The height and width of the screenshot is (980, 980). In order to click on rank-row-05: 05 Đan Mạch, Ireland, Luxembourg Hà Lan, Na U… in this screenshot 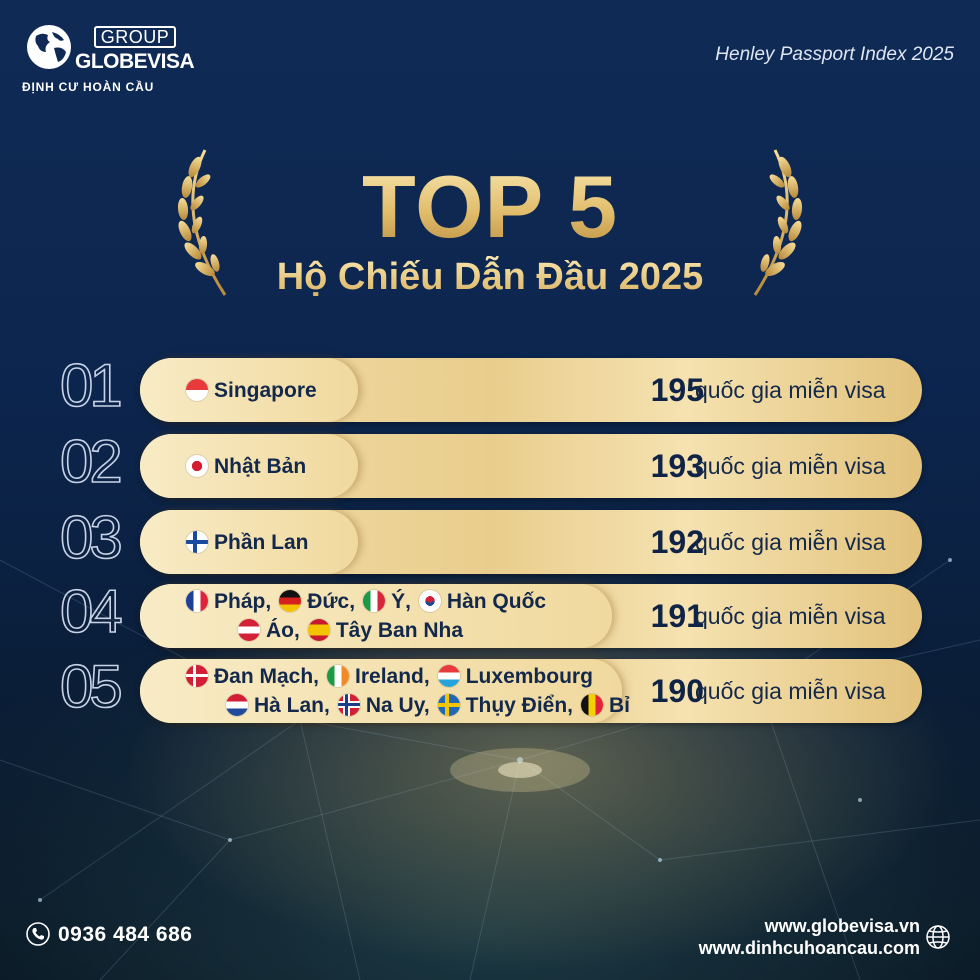, I will do `click(490, 688)`.